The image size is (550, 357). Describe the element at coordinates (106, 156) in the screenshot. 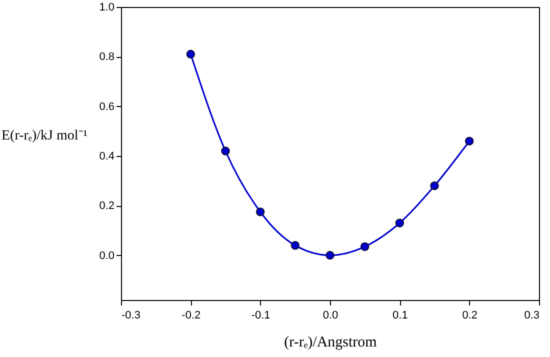

I see `y-tick-label: 0.4` at that location.